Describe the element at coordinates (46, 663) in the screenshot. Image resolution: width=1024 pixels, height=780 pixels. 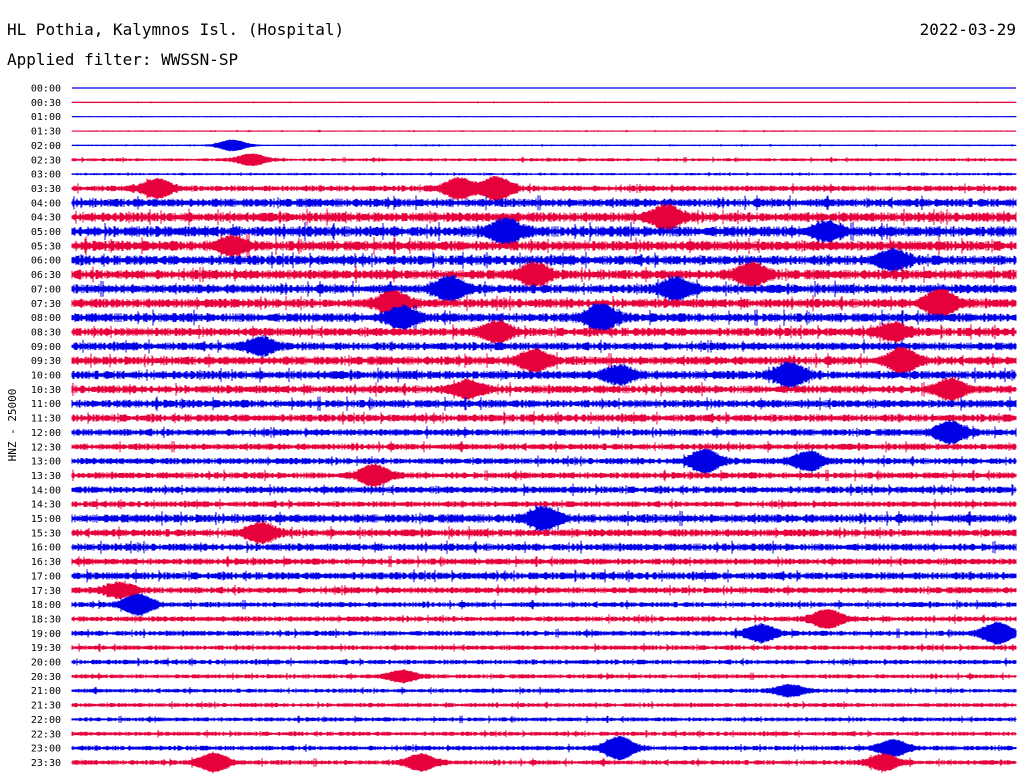
I see `row-time-label: 20:00` at that location.